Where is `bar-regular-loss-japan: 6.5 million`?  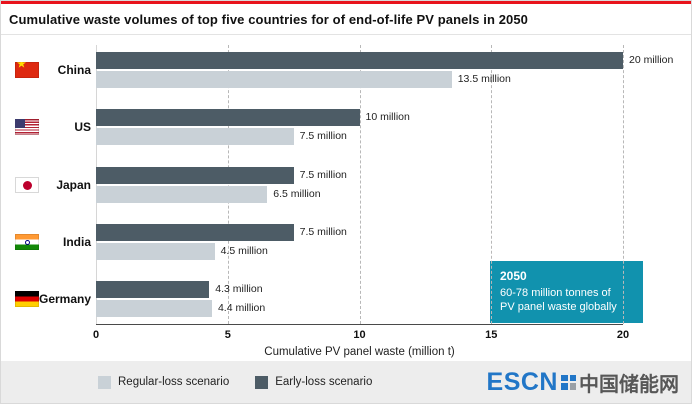
bar-regular-loss-japan: 6.5 million is located at coordinates (208, 194).